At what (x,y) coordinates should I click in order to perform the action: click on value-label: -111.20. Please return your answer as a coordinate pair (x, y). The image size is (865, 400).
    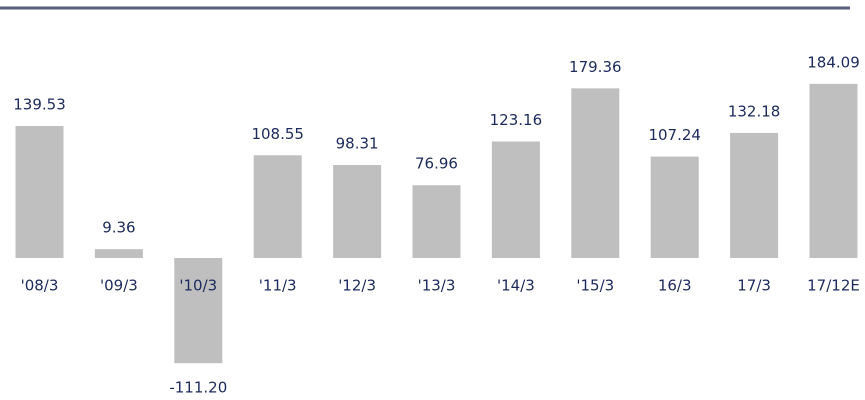
    Looking at the image, I should click on (198, 388).